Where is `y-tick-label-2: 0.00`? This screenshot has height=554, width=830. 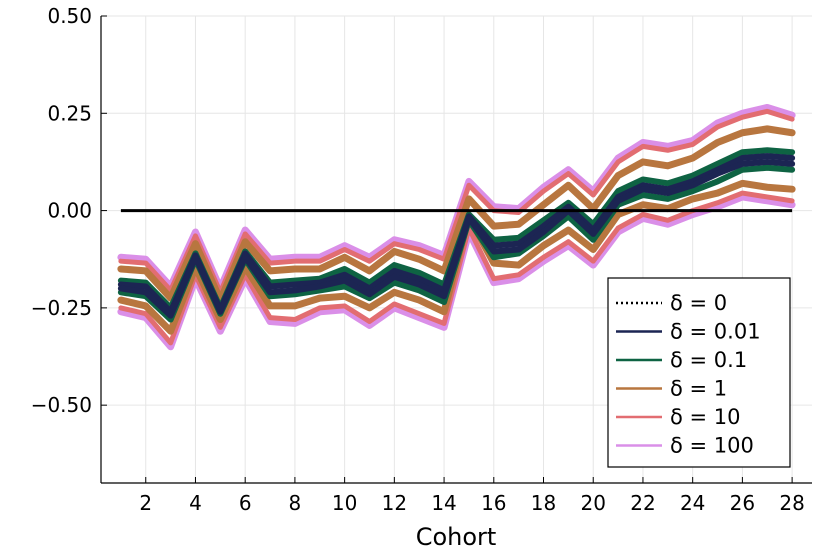 y-tick-label-2: 0.00 is located at coordinates (69, 211).